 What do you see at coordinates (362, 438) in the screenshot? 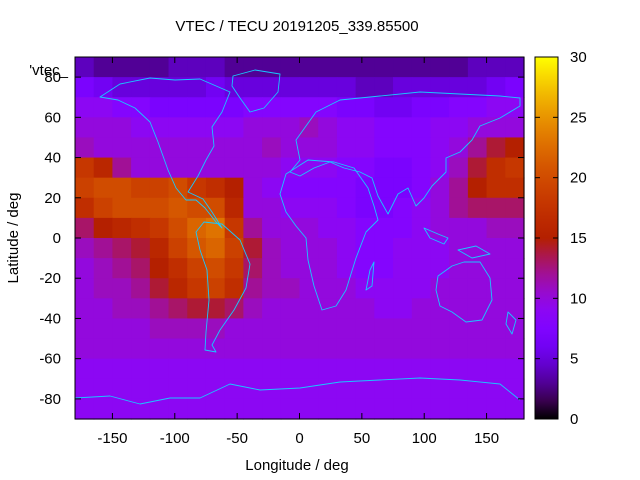
I see `x-tick-label: 50` at bounding box center [362, 438].